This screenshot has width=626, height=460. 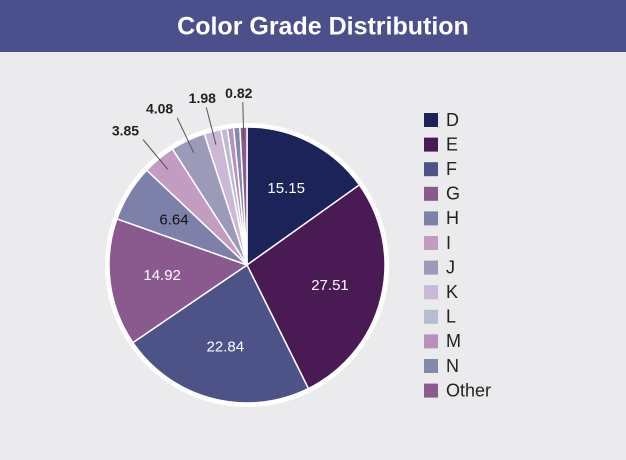 I want to click on legend-label: M, so click(x=453, y=341).